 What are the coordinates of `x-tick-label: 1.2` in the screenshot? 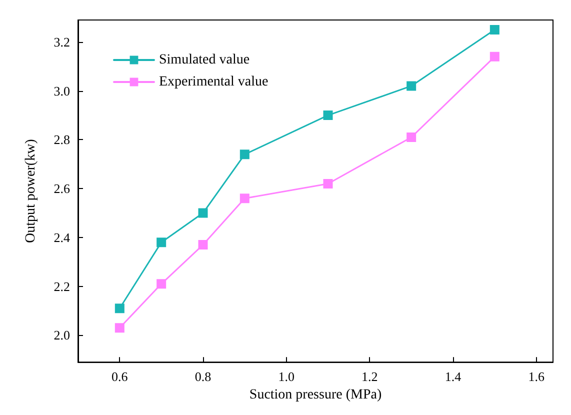 It's located at (370, 376).